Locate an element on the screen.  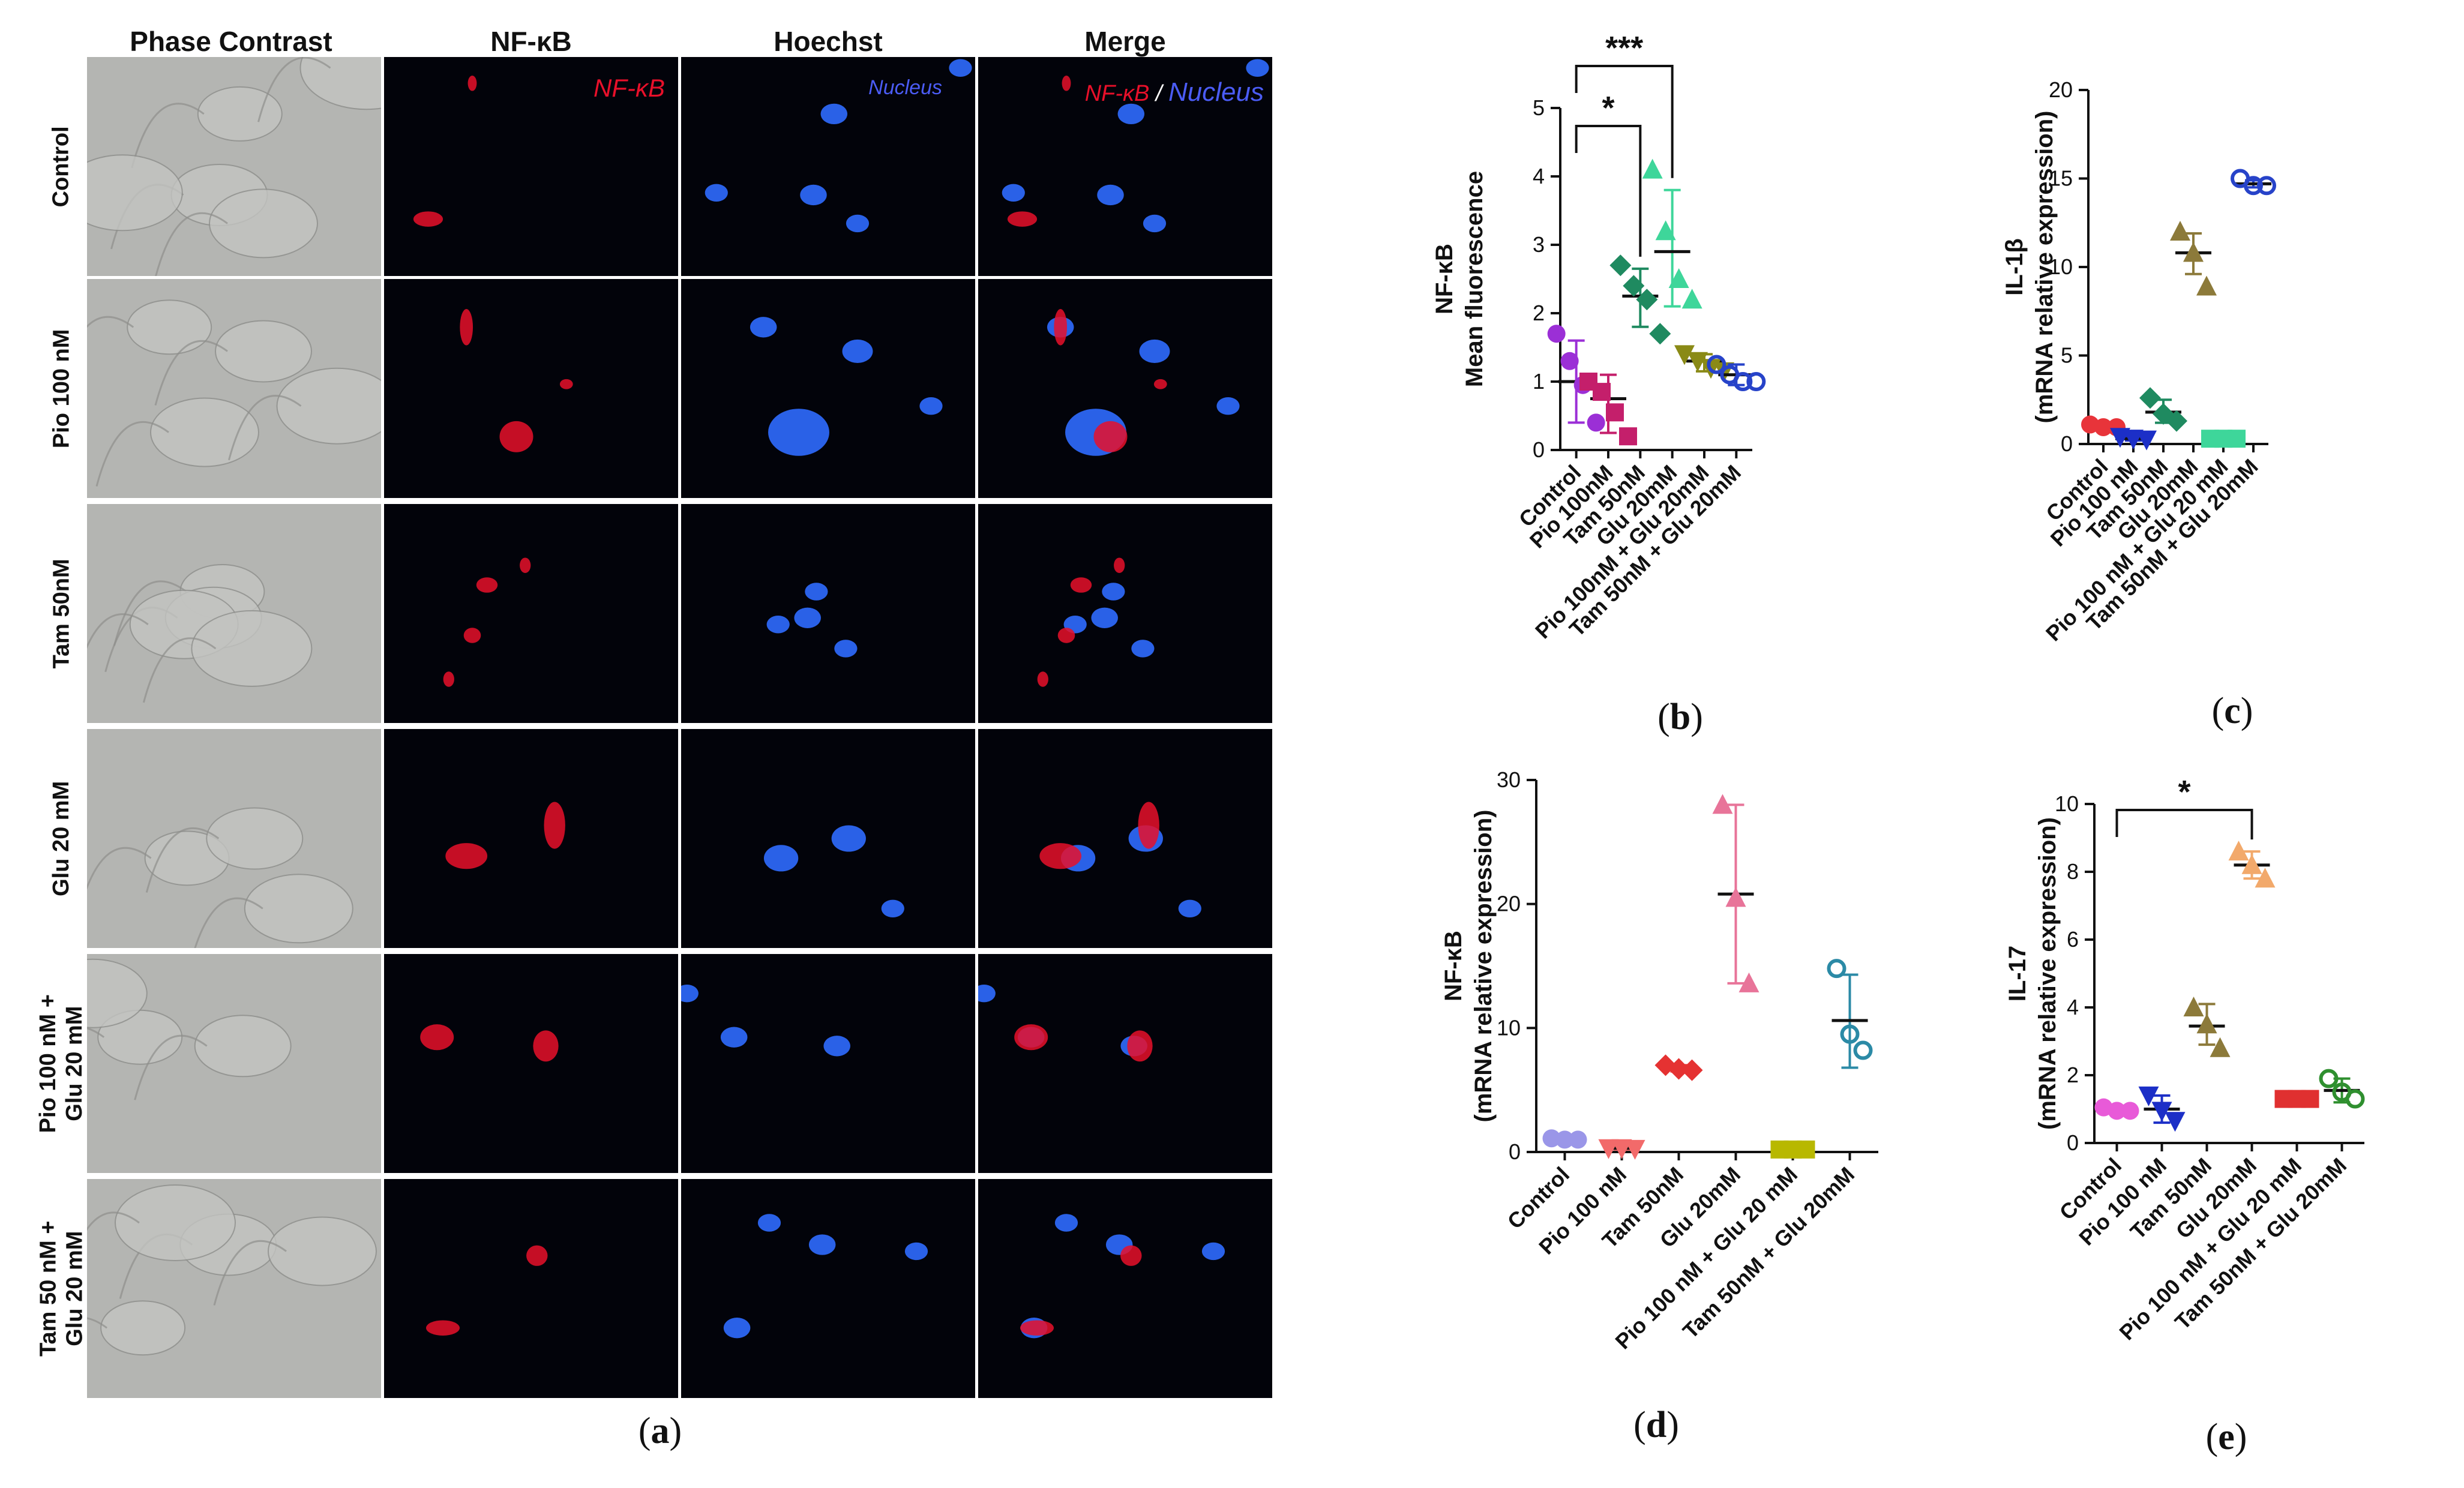
y-tick-label: 6 is located at coordinates (2073, 939).